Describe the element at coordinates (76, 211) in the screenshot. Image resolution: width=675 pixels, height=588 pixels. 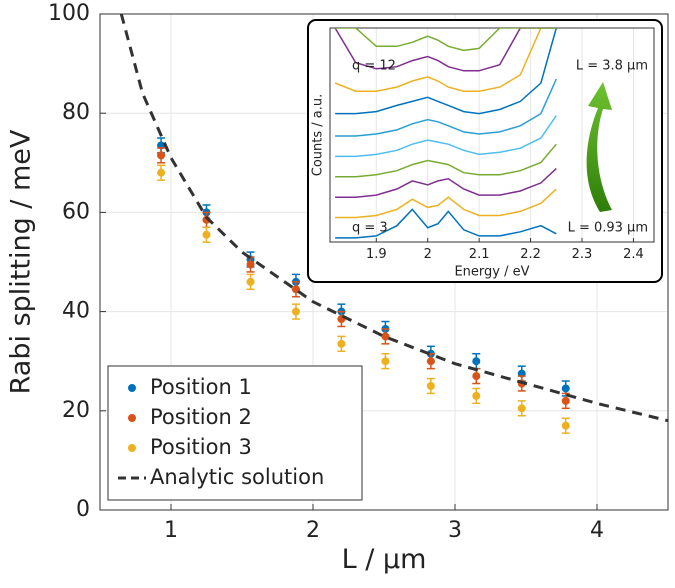
I see `y-tick-label: 60` at that location.